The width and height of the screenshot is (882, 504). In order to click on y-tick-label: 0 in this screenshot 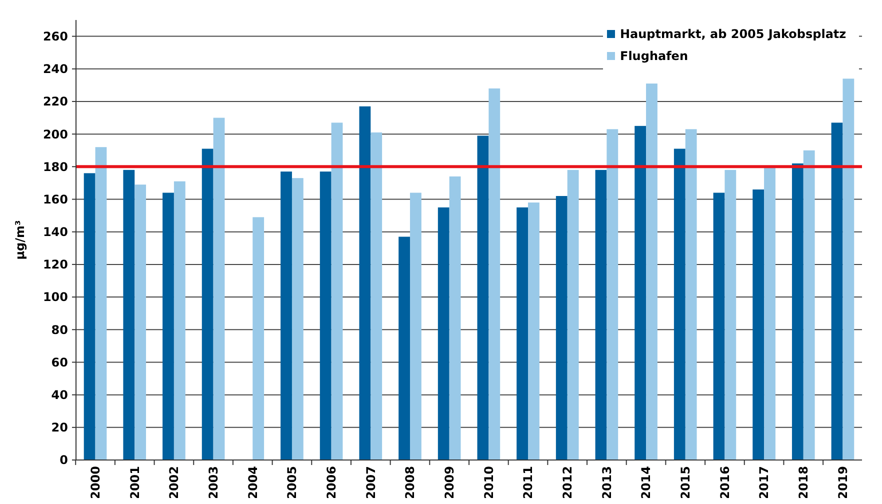, I will do `click(64, 460)`.